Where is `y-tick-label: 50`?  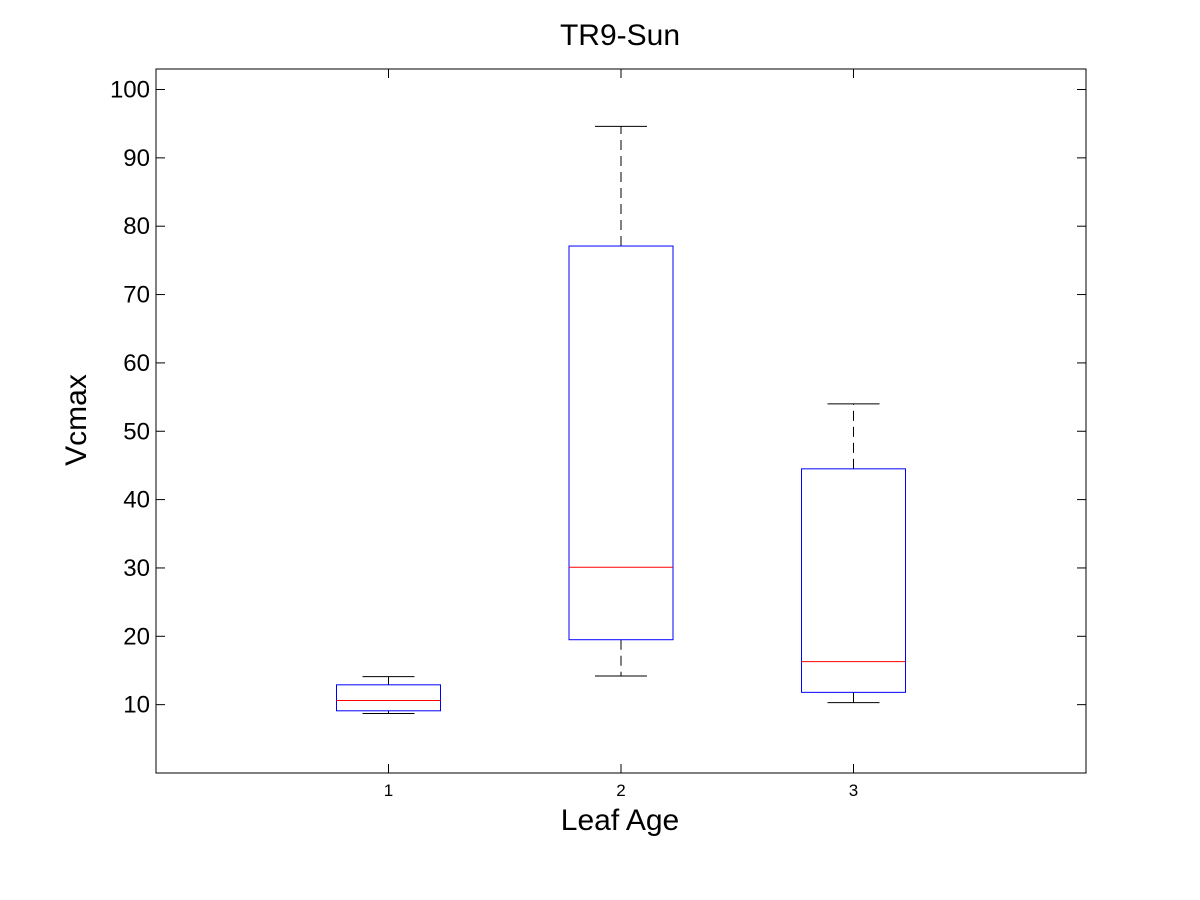
y-tick-label: 50 is located at coordinates (136, 431).